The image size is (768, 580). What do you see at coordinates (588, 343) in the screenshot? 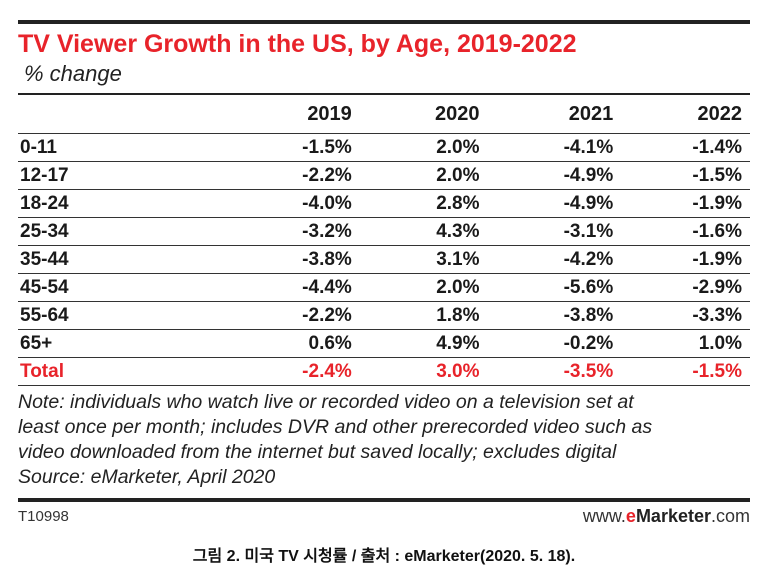
I see `value-cell-2021: -0.2%` at bounding box center [588, 343].